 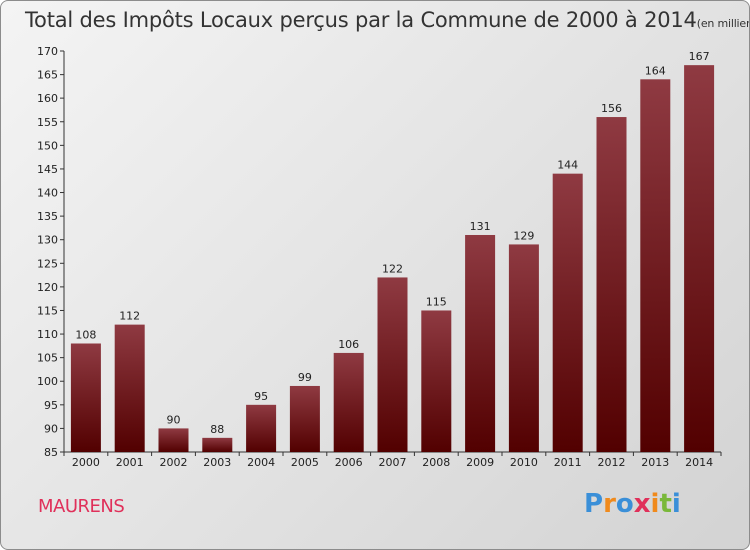 What do you see at coordinates (436, 301) in the screenshot?
I see `data-label: 115` at bounding box center [436, 301].